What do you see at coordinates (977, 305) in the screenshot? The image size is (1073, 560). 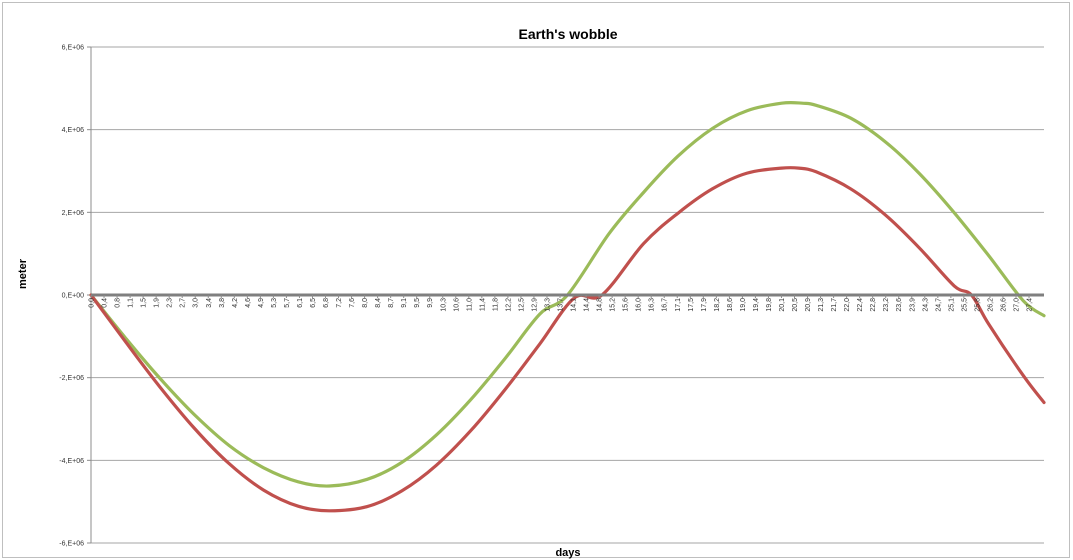 I see `x-tick-label: 25,8` at bounding box center [977, 305].